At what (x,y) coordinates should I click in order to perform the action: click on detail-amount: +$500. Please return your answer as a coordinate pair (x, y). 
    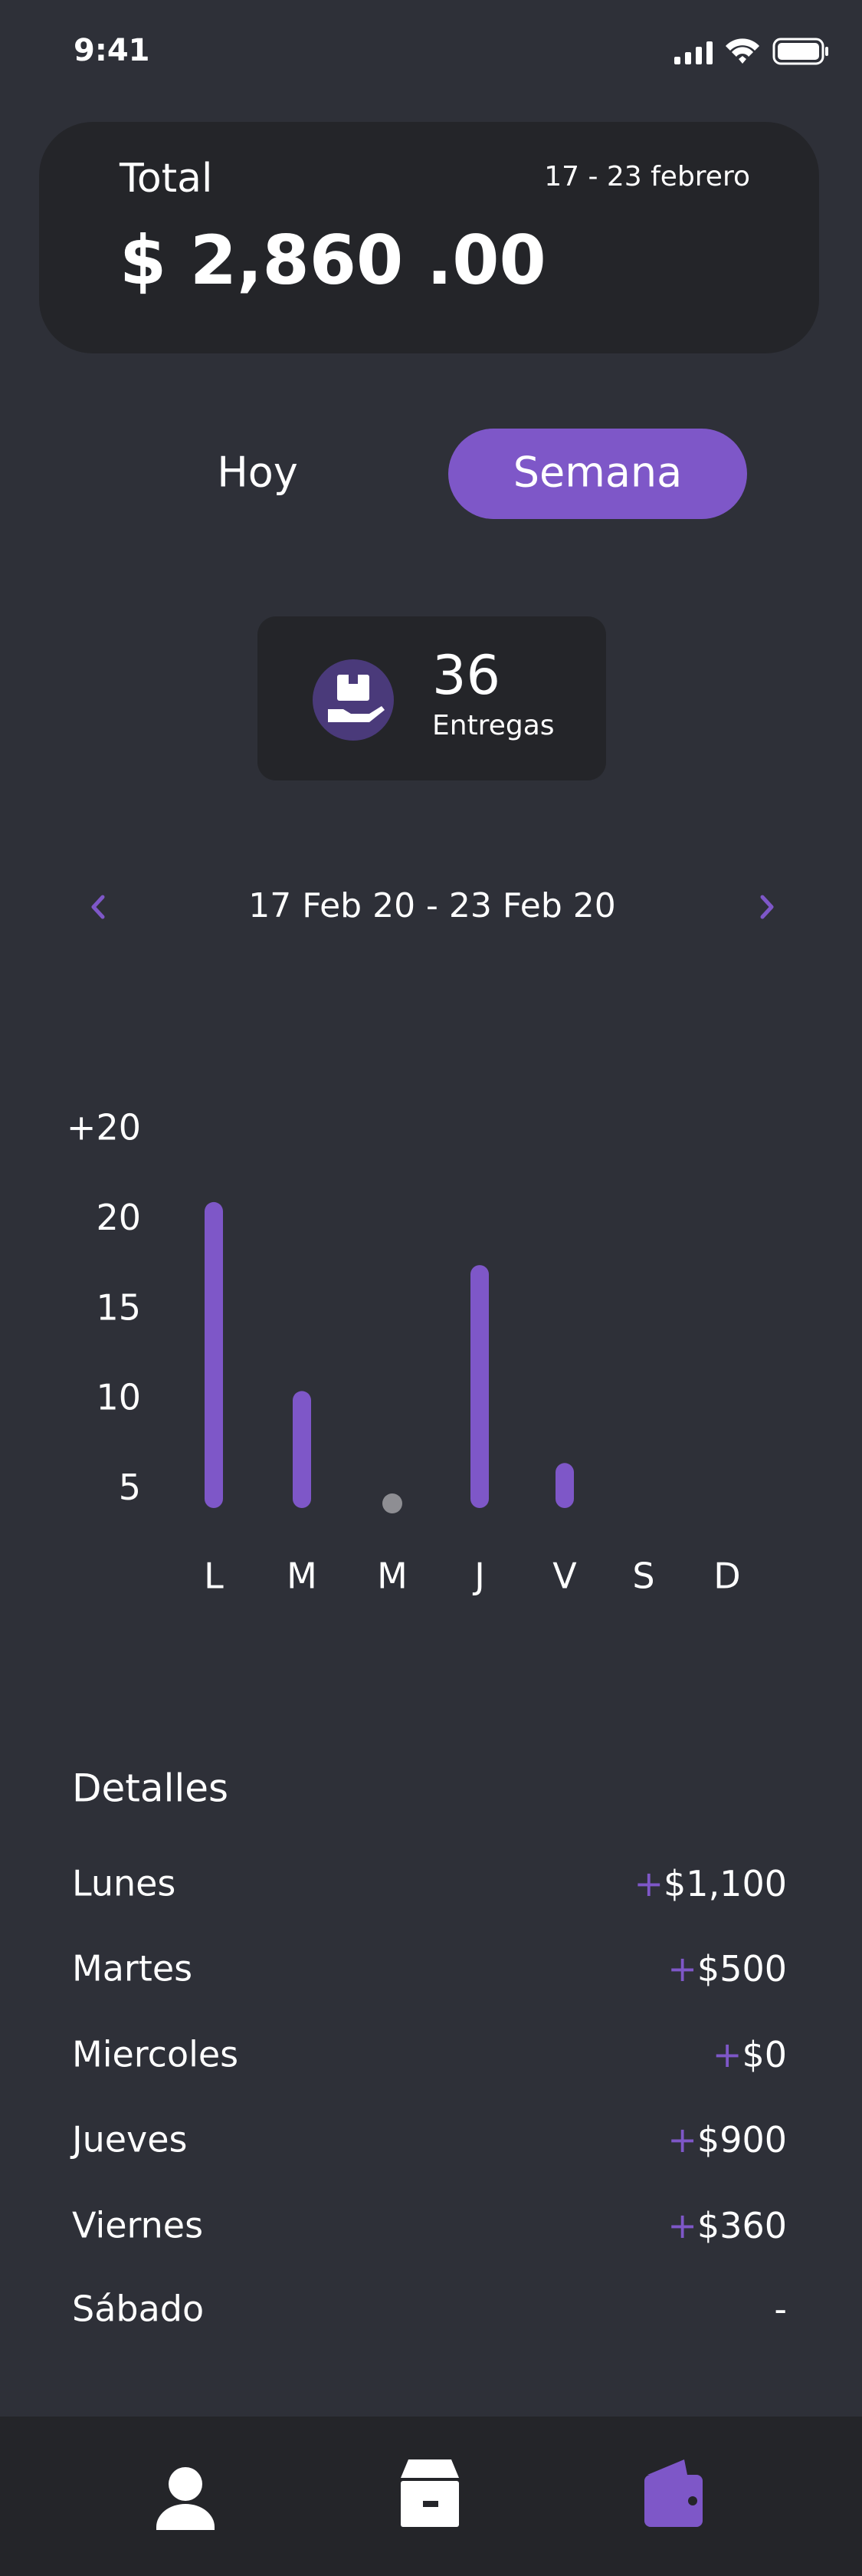
    Looking at the image, I should click on (727, 1969).